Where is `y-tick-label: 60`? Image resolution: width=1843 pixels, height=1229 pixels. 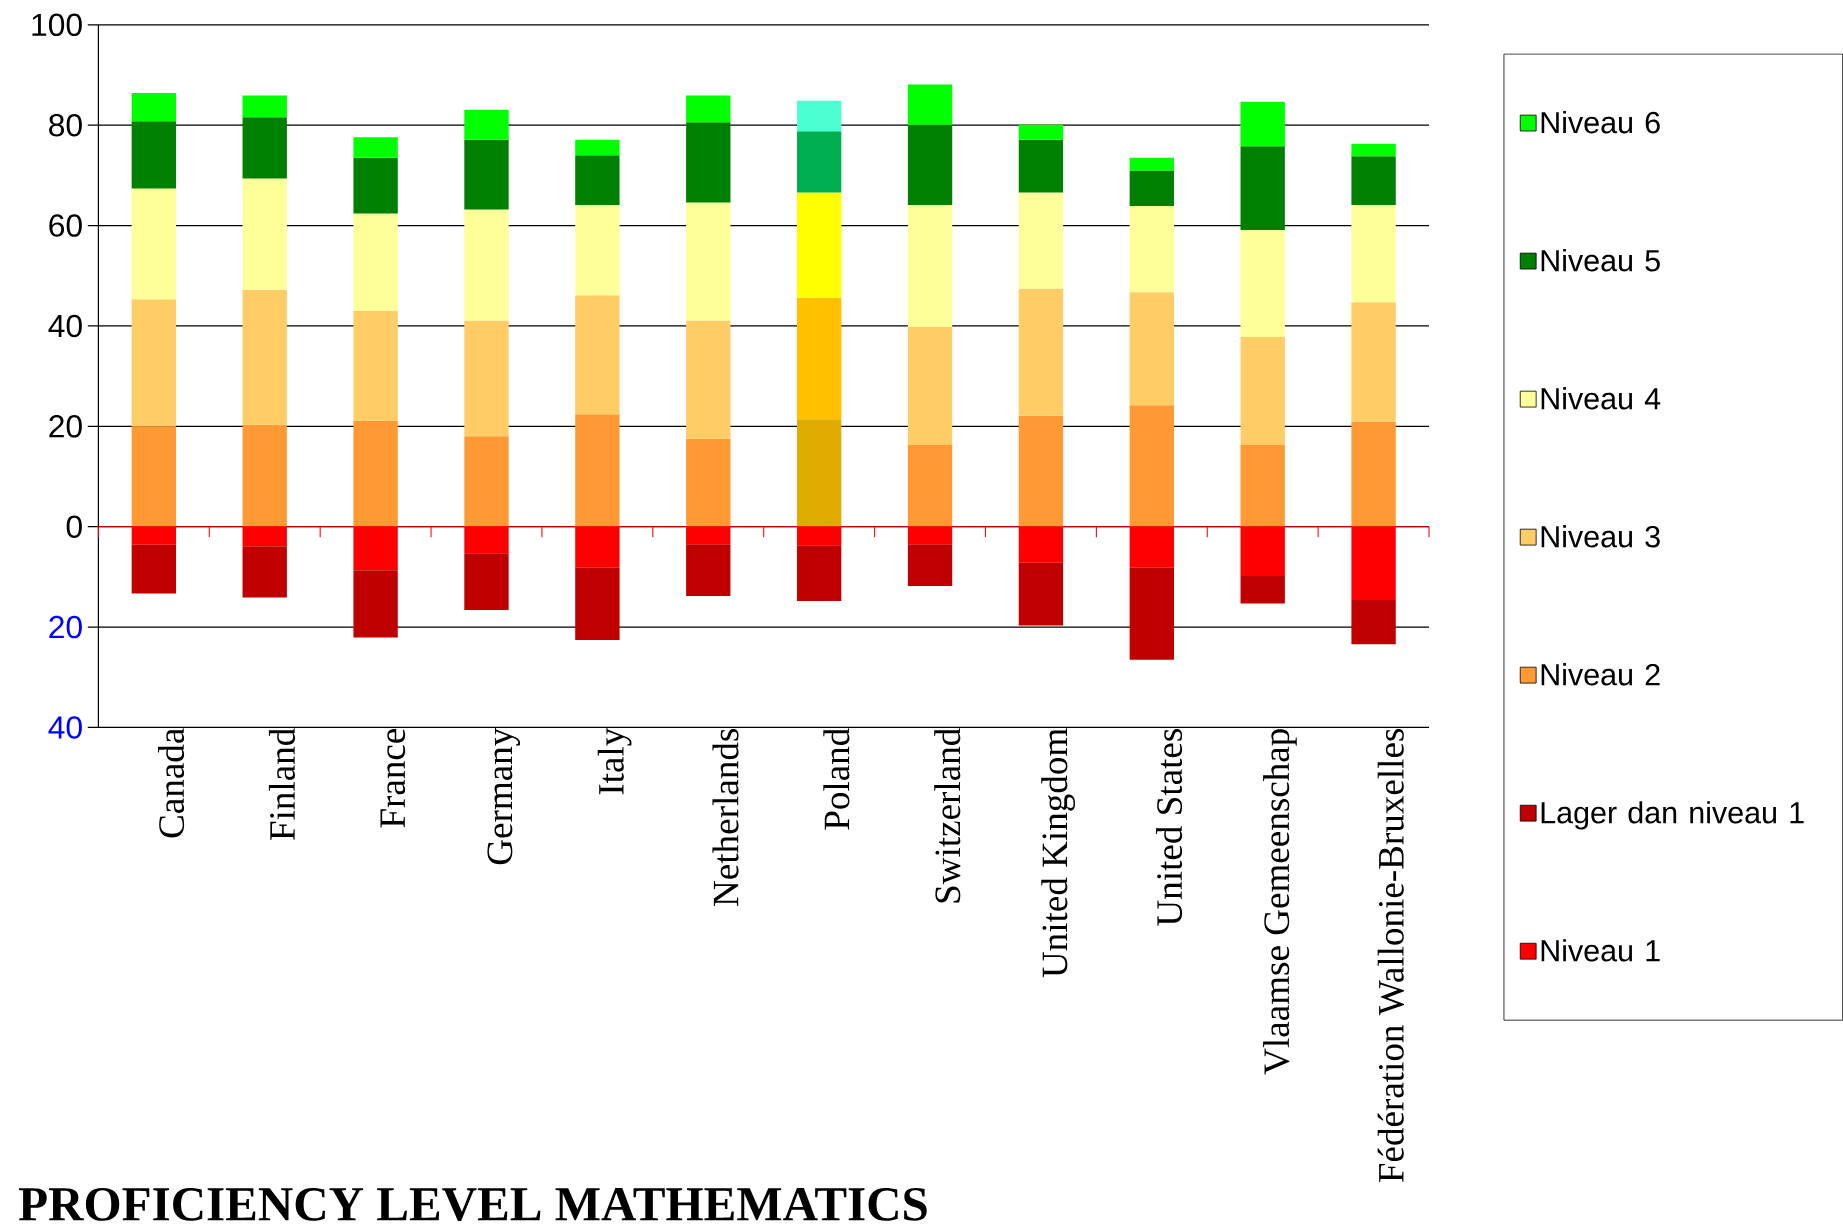
y-tick-label: 60 is located at coordinates (65, 225).